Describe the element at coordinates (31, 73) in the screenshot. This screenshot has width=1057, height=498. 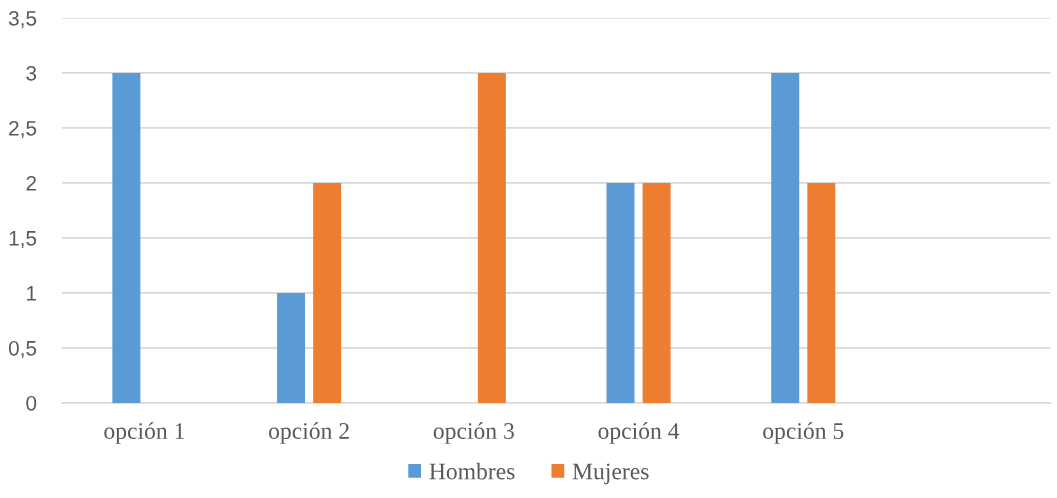
I see `y-tick-label: 3` at that location.